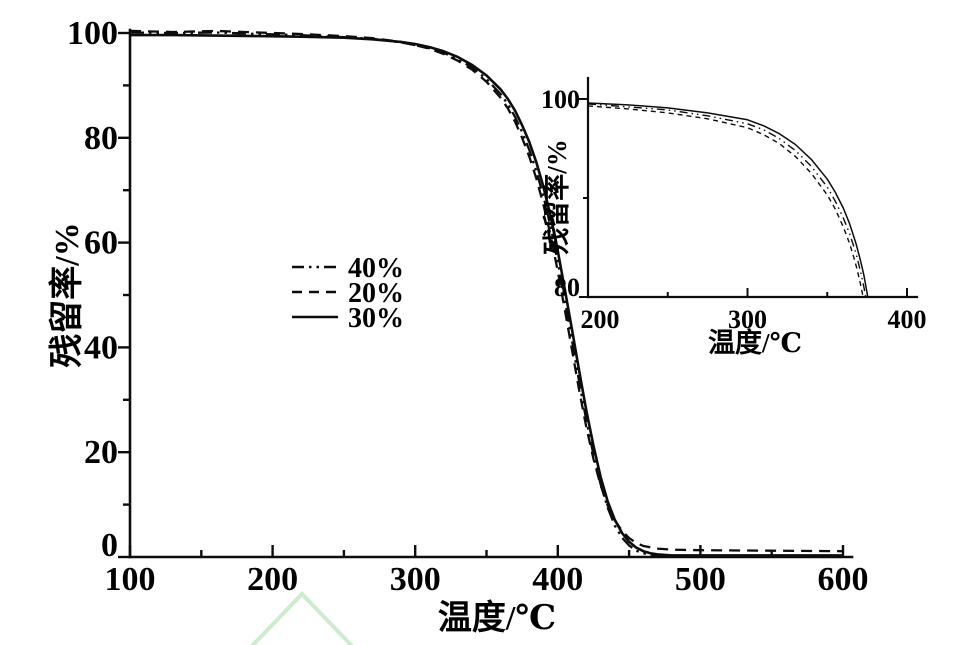  I want to click on y-tick-label: 0, so click(109, 545).